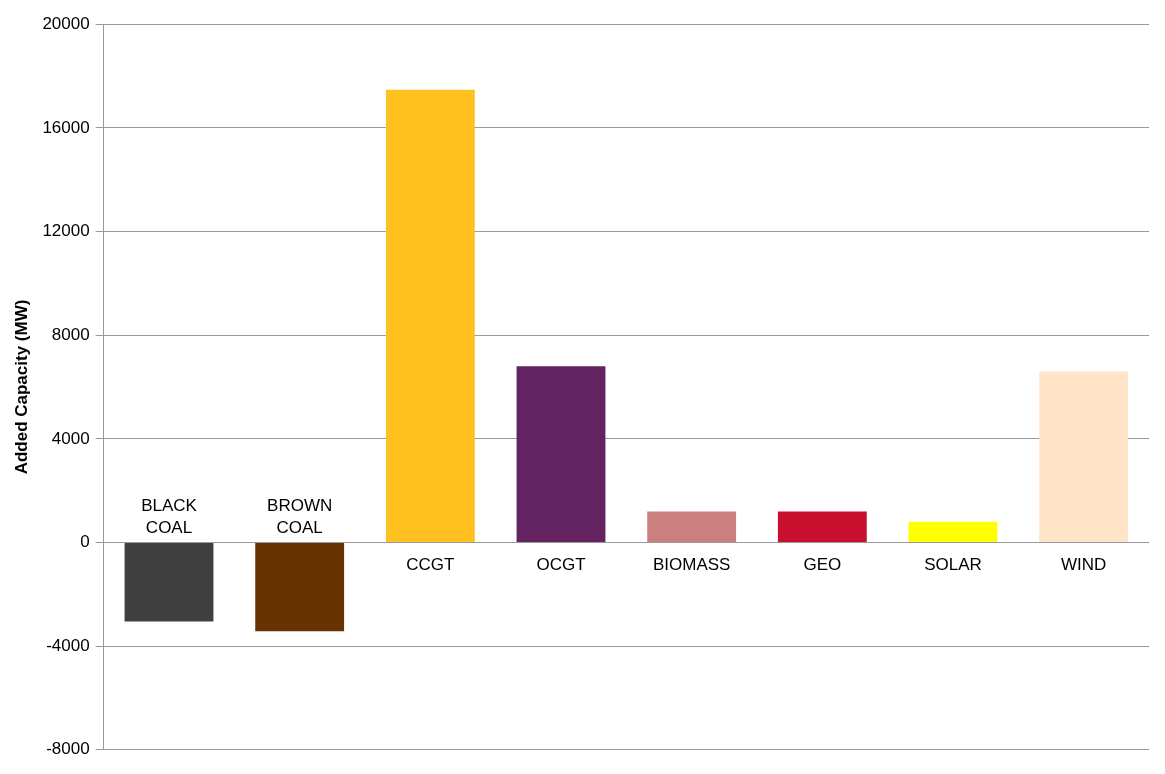 The height and width of the screenshot is (774, 1165). I want to click on y-tick-label: 8000, so click(70, 334).